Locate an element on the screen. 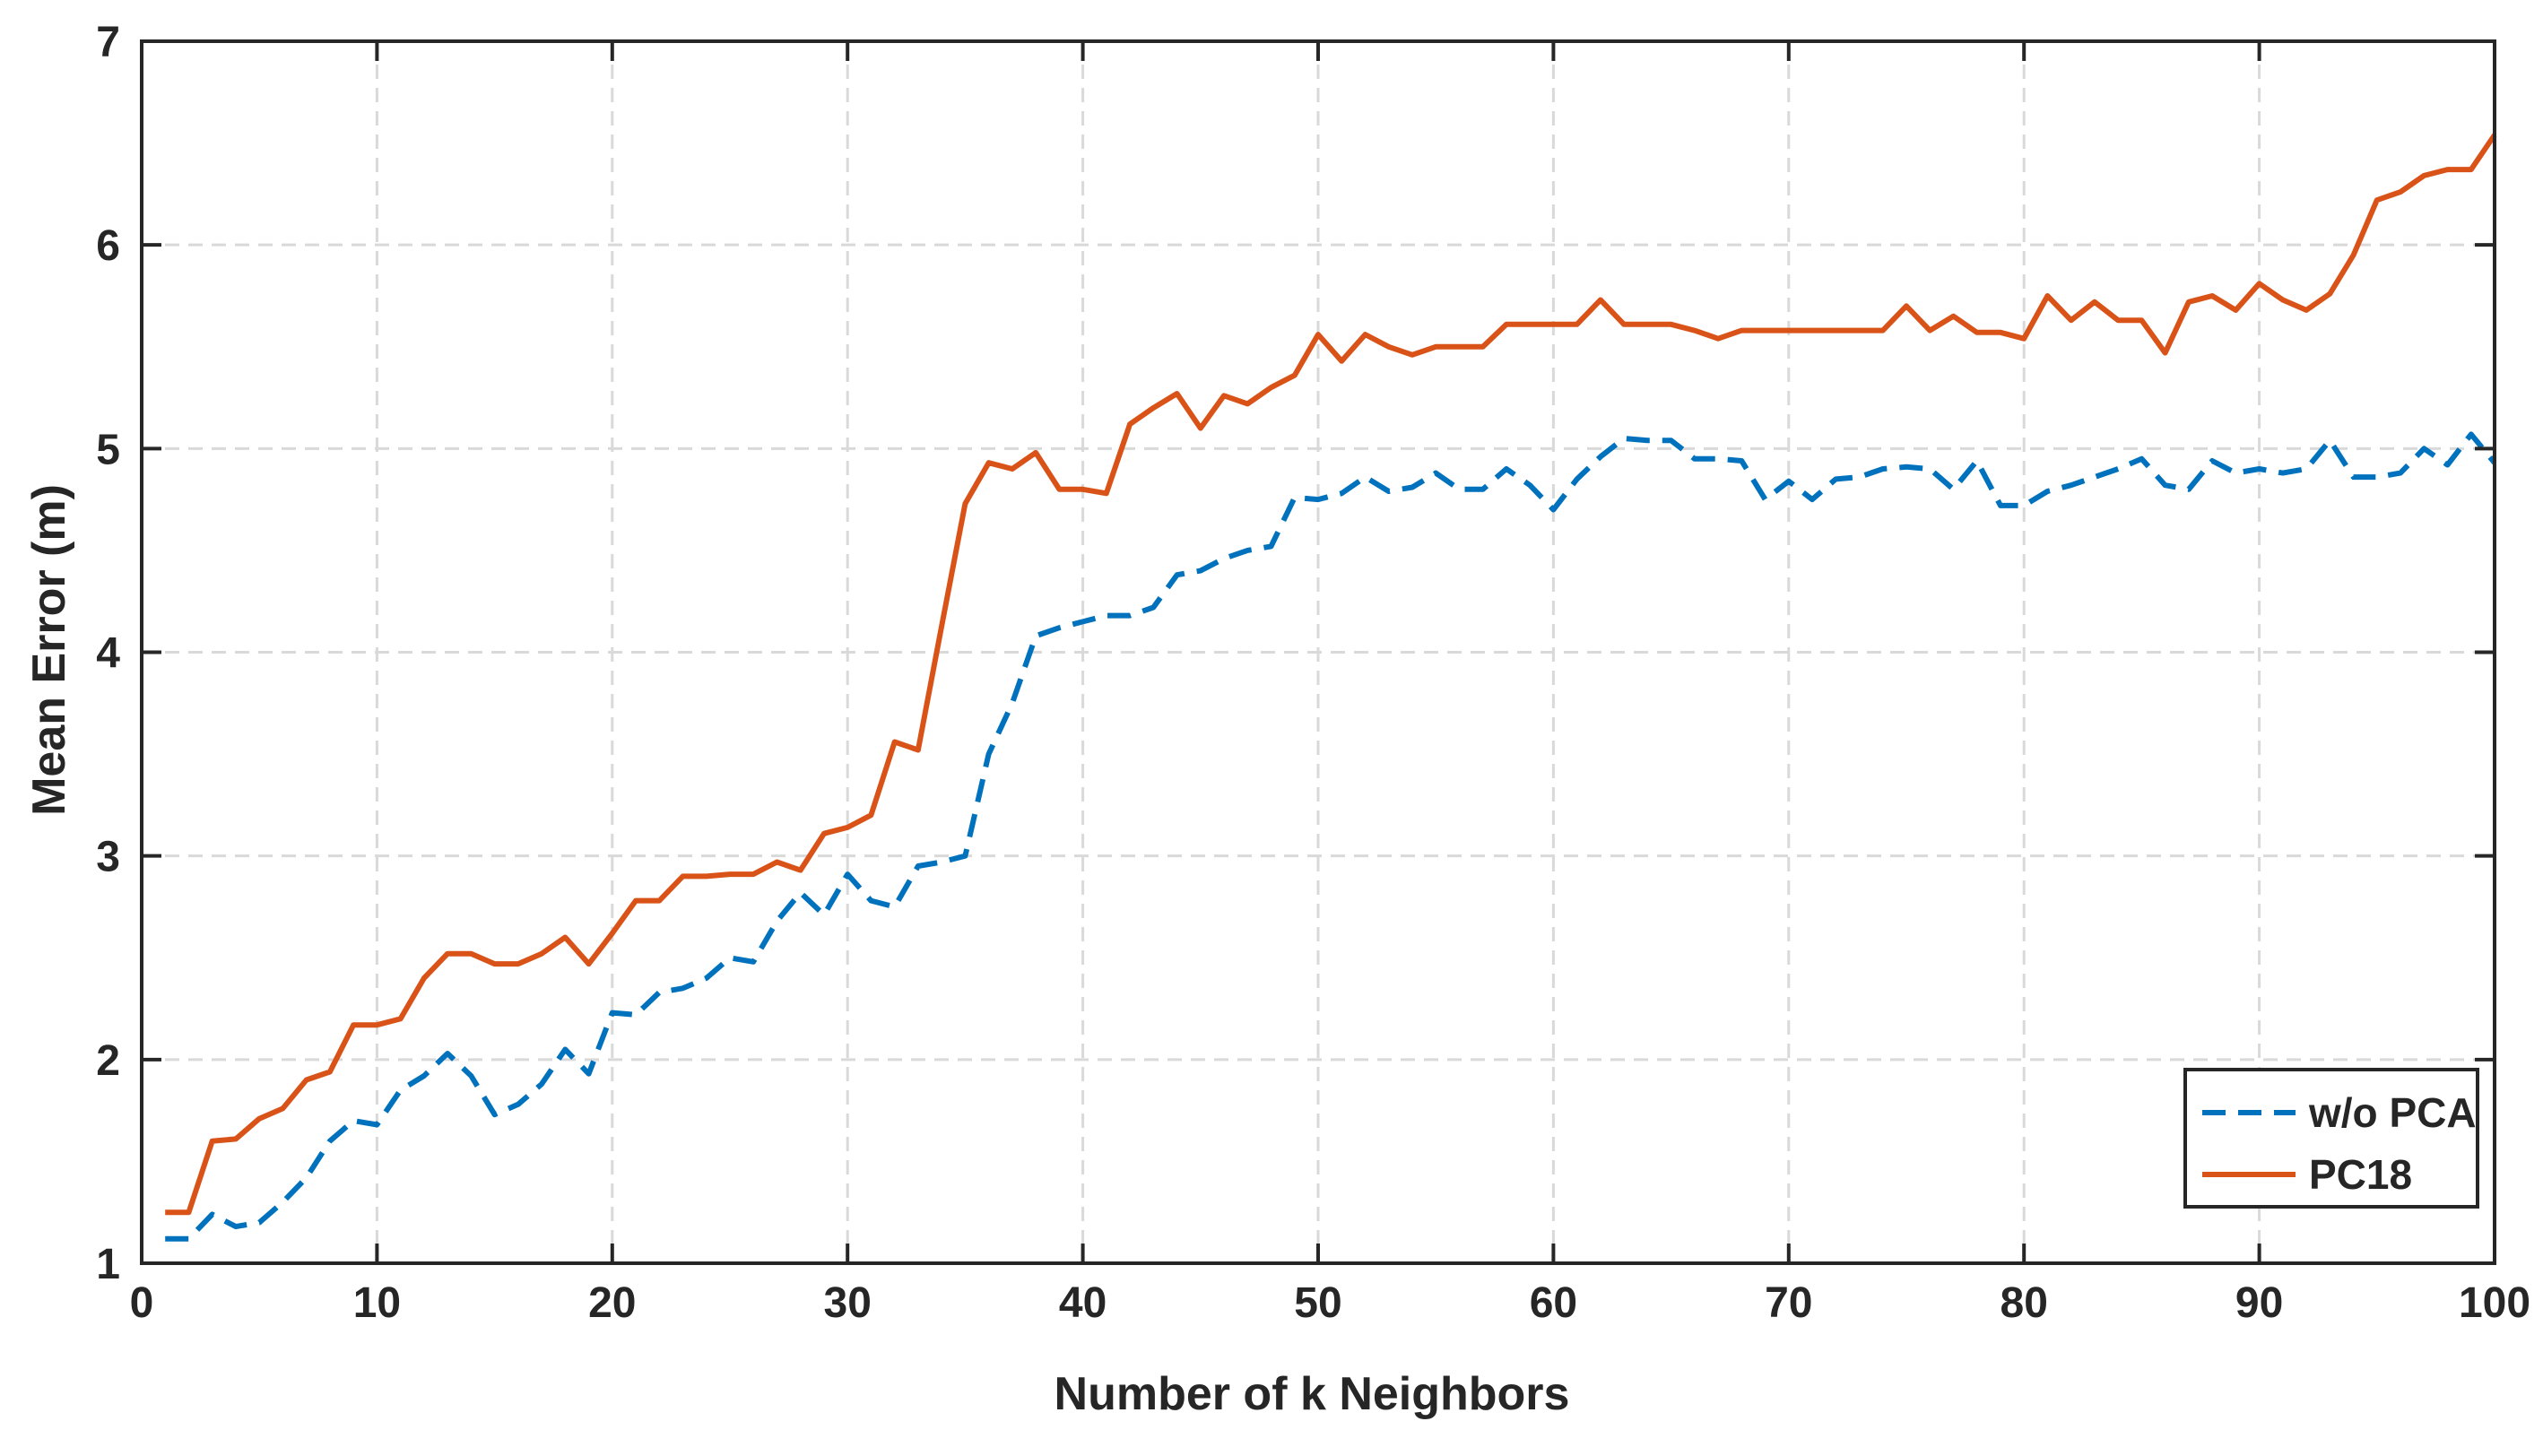 This screenshot has height=1456, width=2543. x-axis-title: Number of k Neighbors is located at coordinates (1312, 1394).